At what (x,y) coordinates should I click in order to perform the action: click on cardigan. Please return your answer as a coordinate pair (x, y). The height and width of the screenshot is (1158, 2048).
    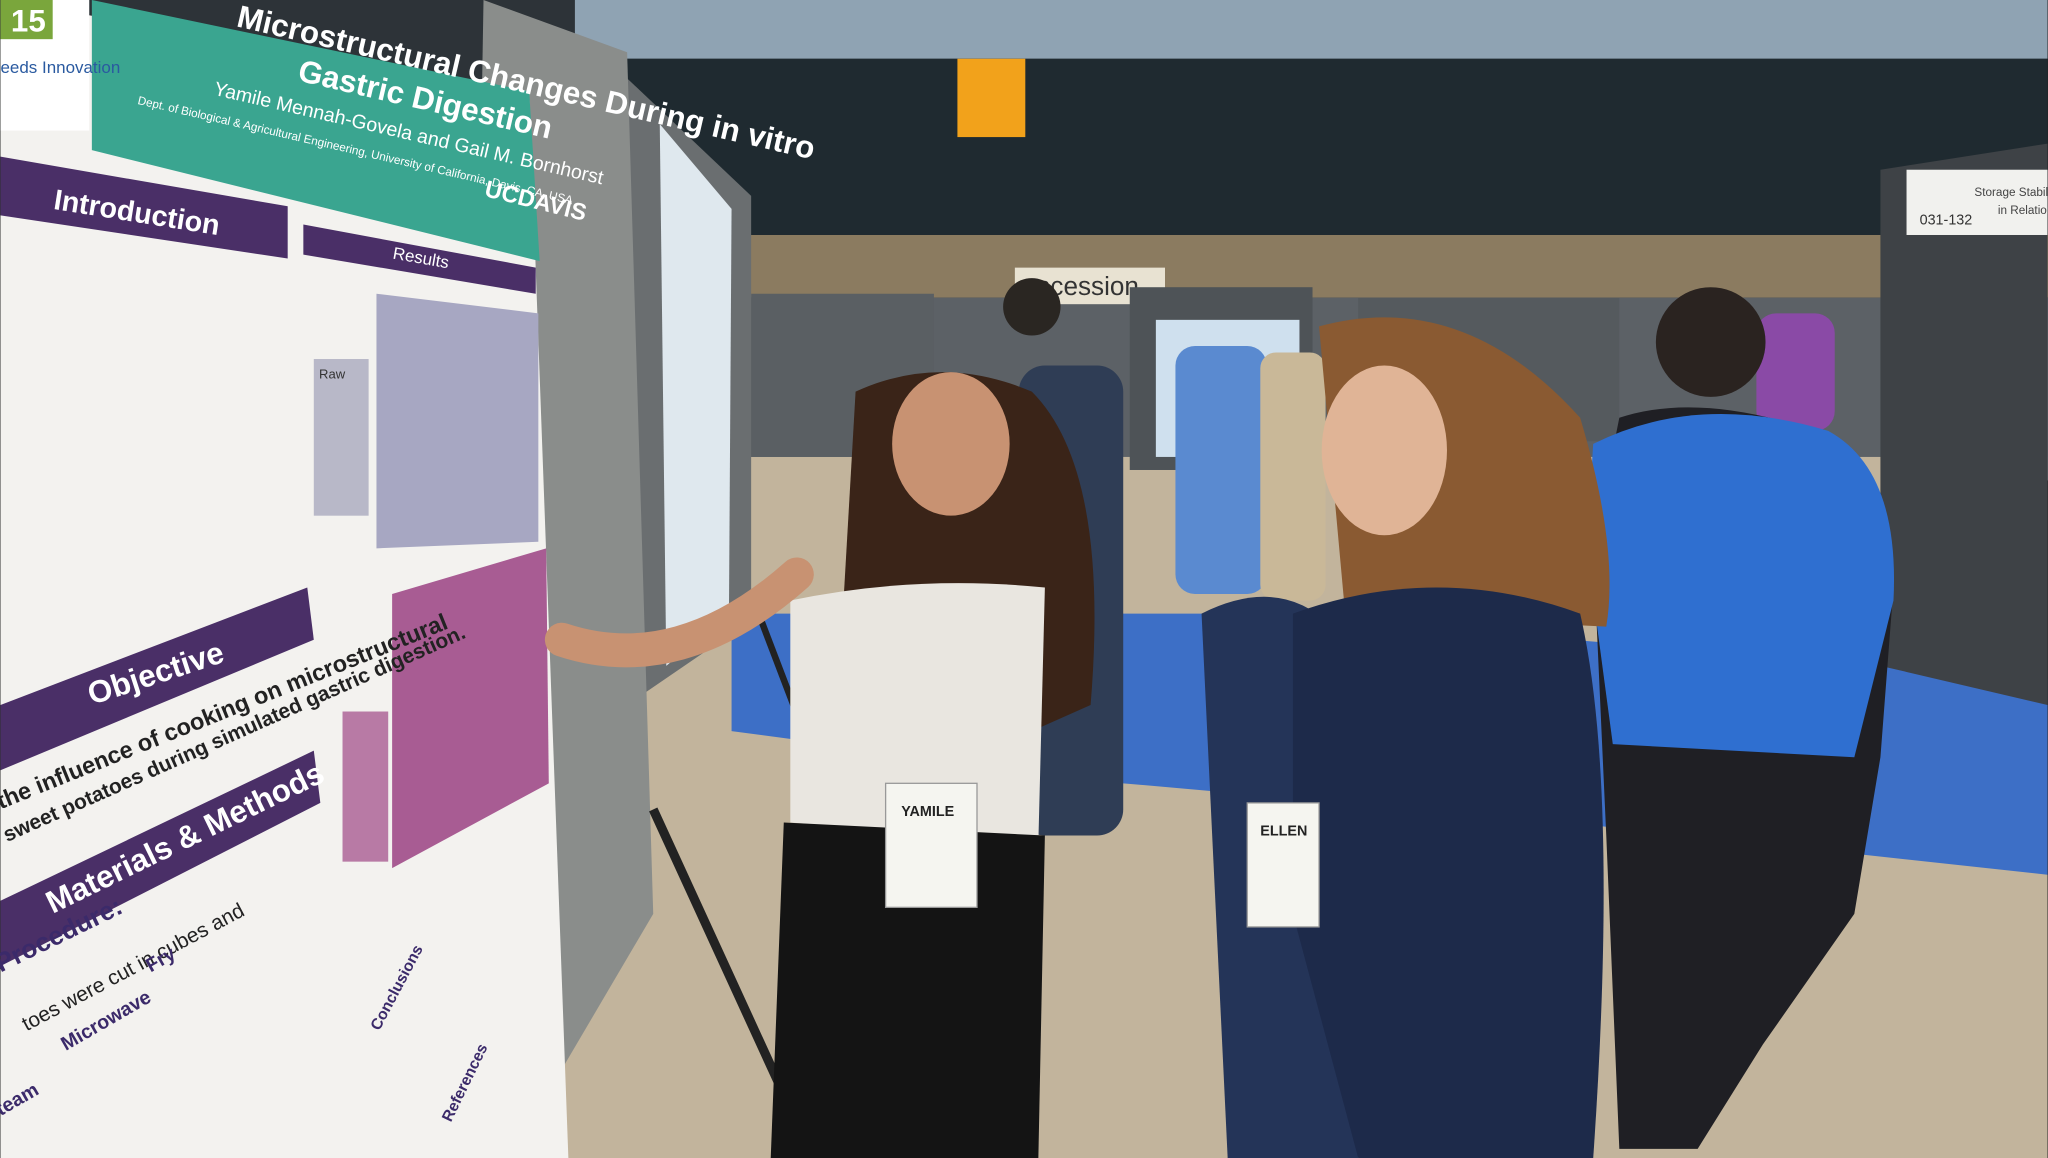
    Looking at the image, I should click on (1448, 872).